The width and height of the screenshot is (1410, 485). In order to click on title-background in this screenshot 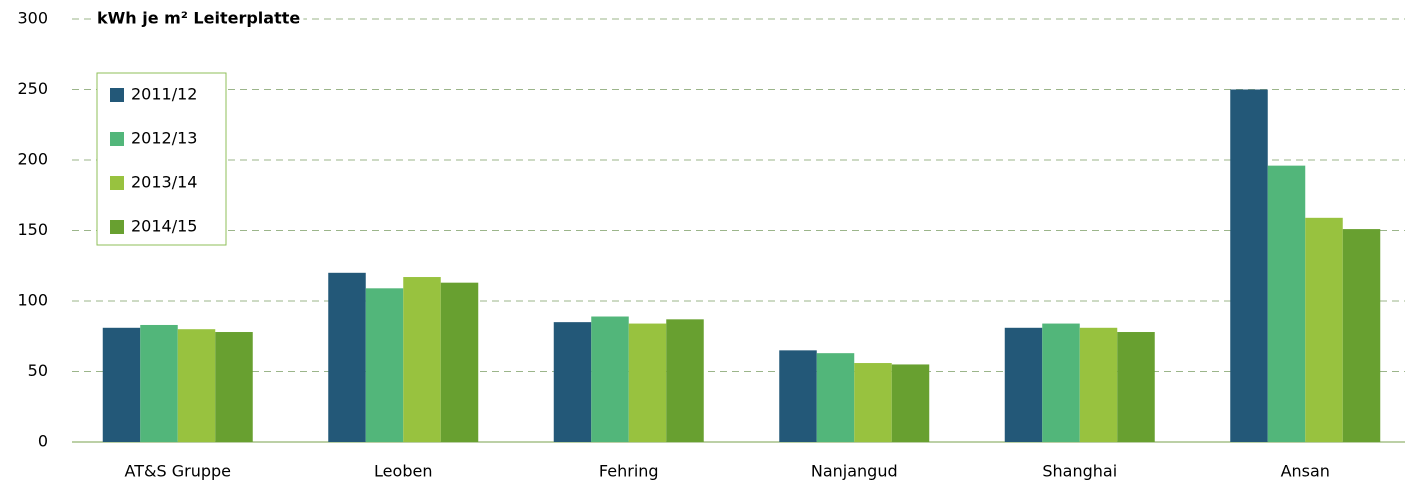, I will do `click(199, 18)`.